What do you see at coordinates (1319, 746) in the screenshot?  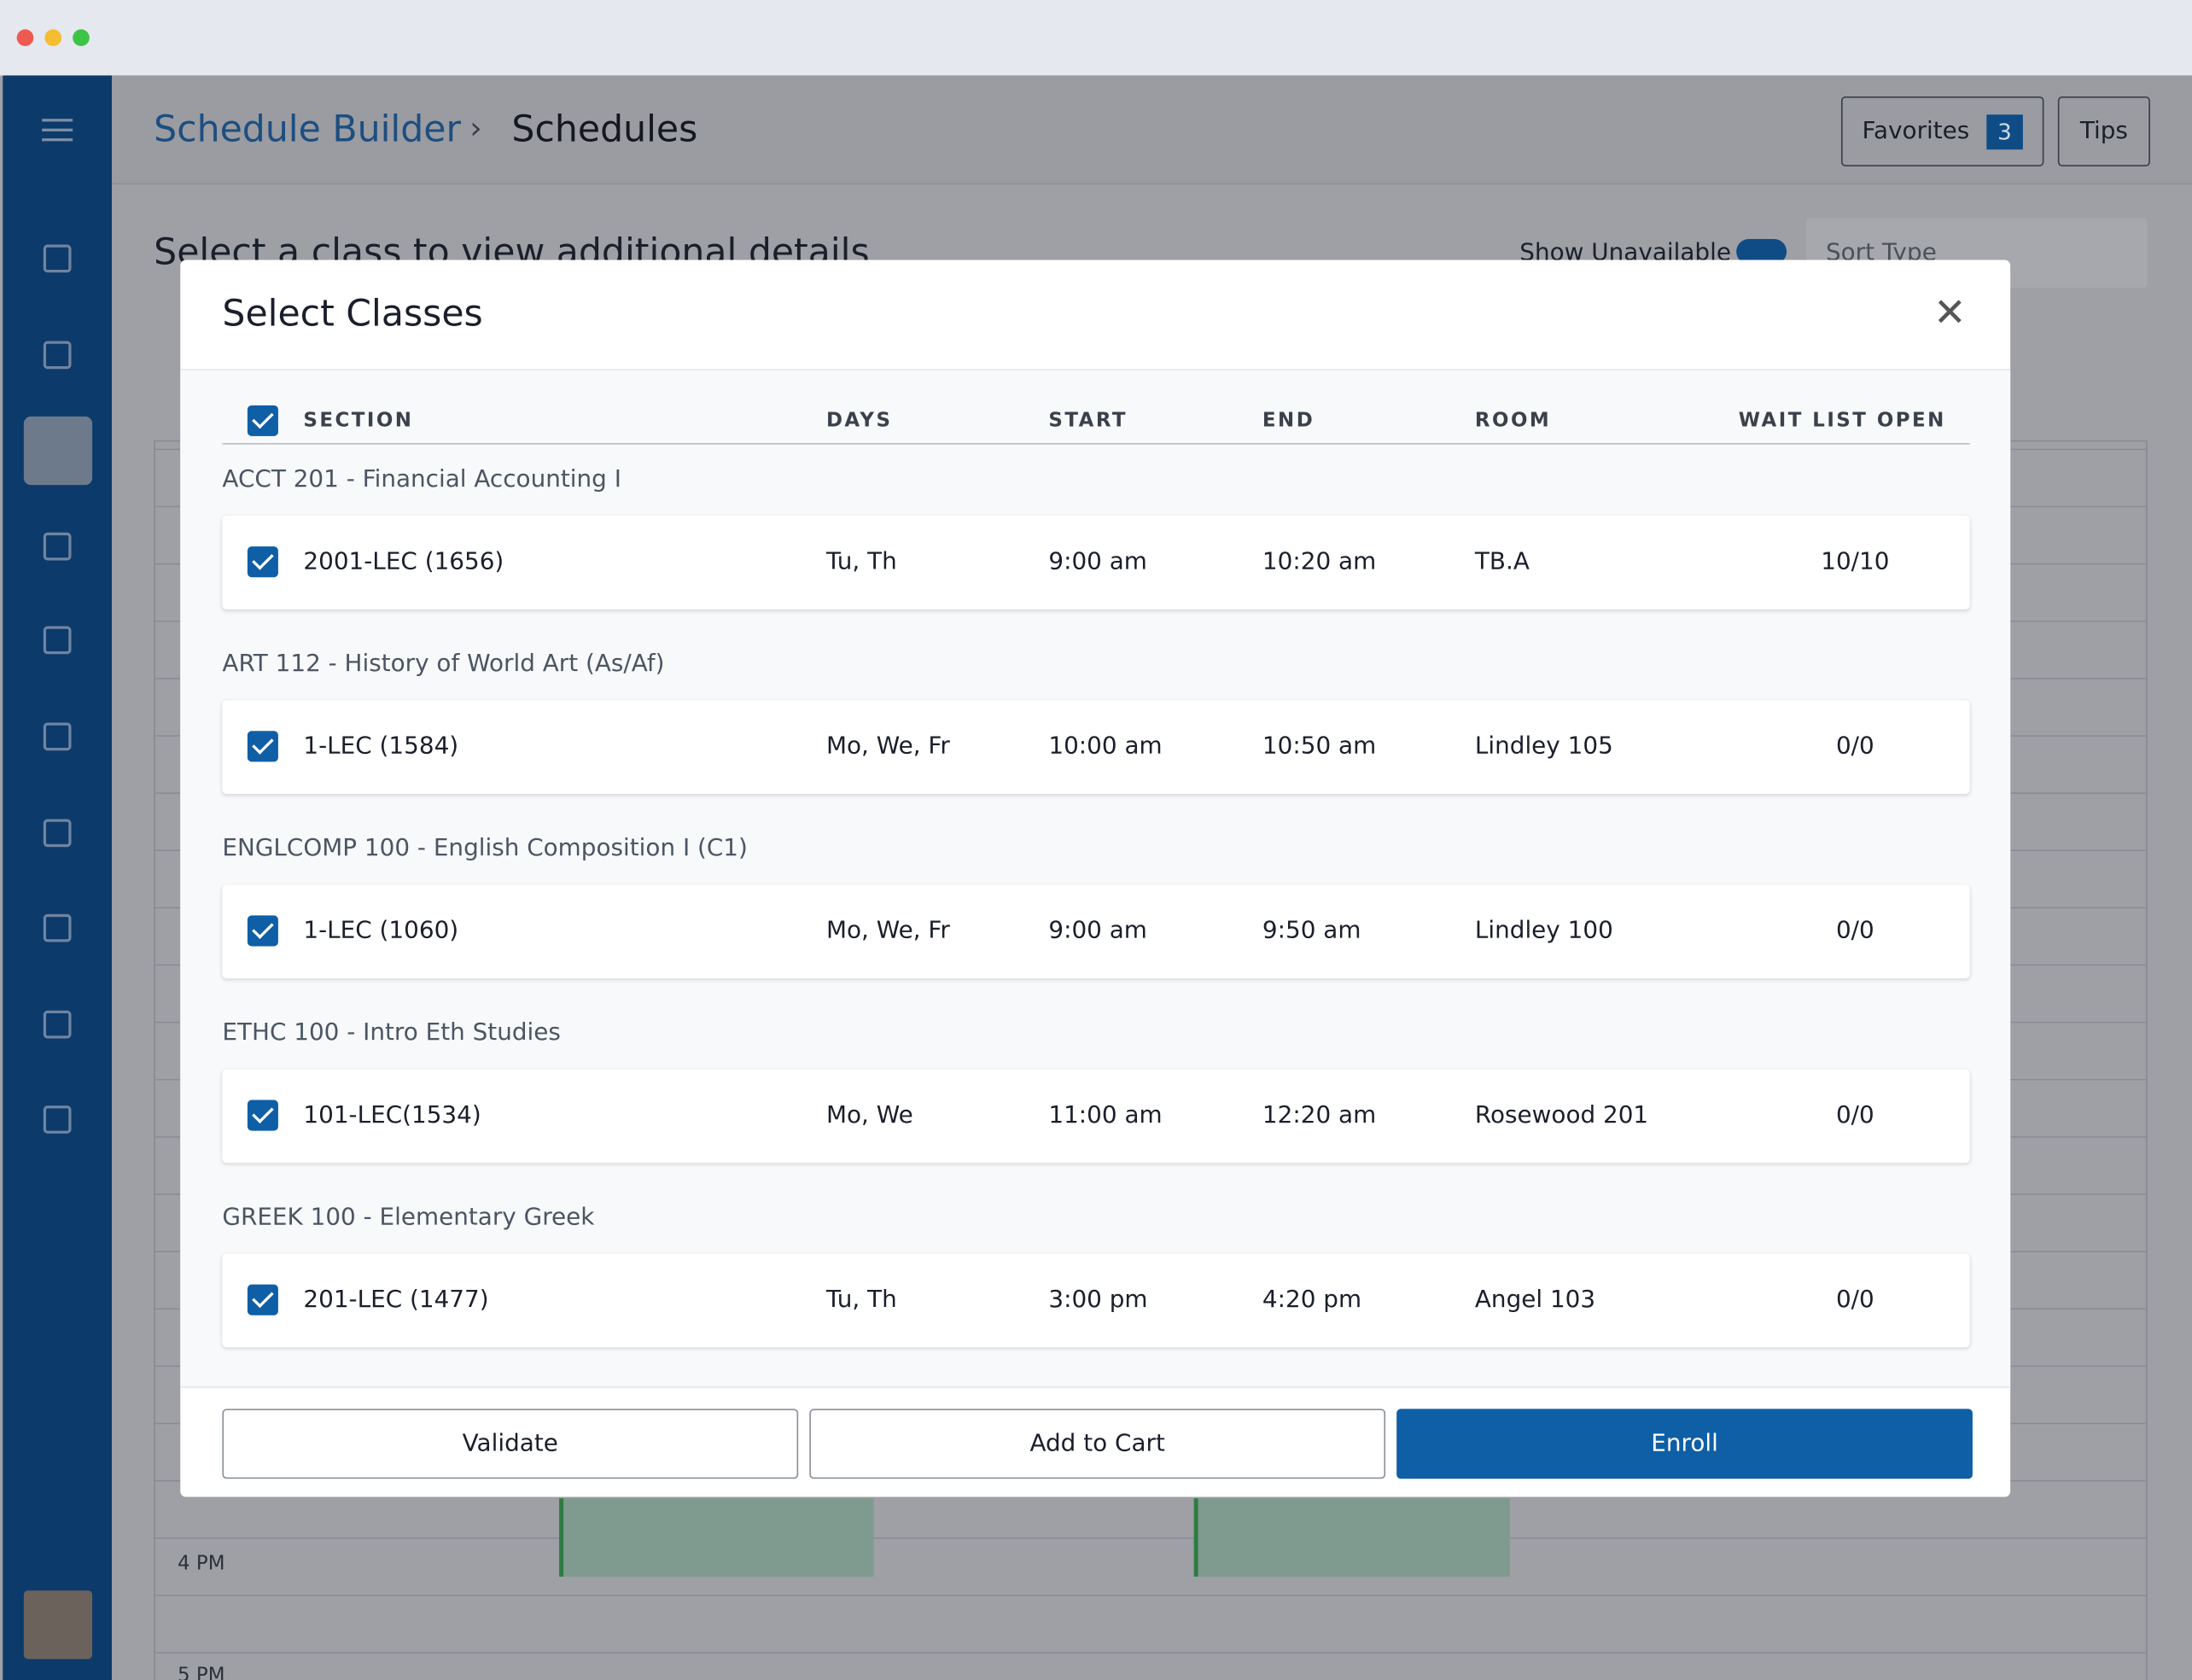 I see `cell-end: 10:50 am` at bounding box center [1319, 746].